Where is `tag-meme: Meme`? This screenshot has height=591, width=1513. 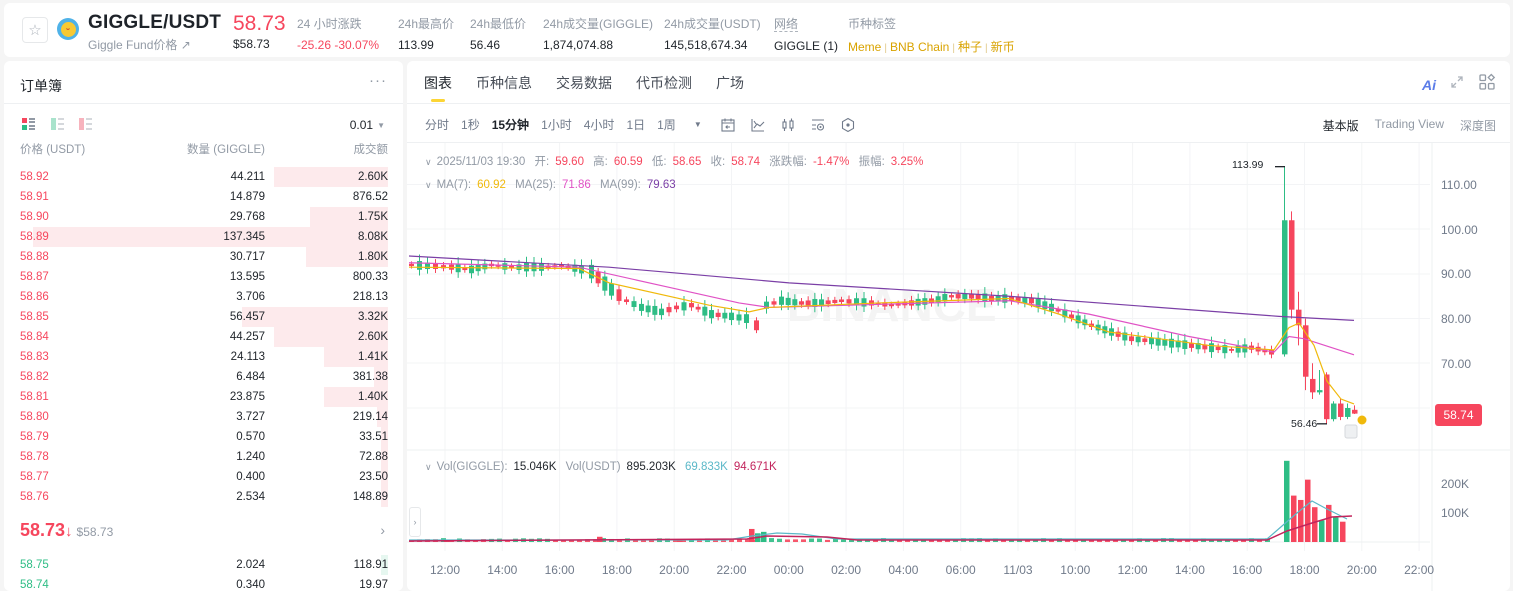 tag-meme: Meme is located at coordinates (865, 47).